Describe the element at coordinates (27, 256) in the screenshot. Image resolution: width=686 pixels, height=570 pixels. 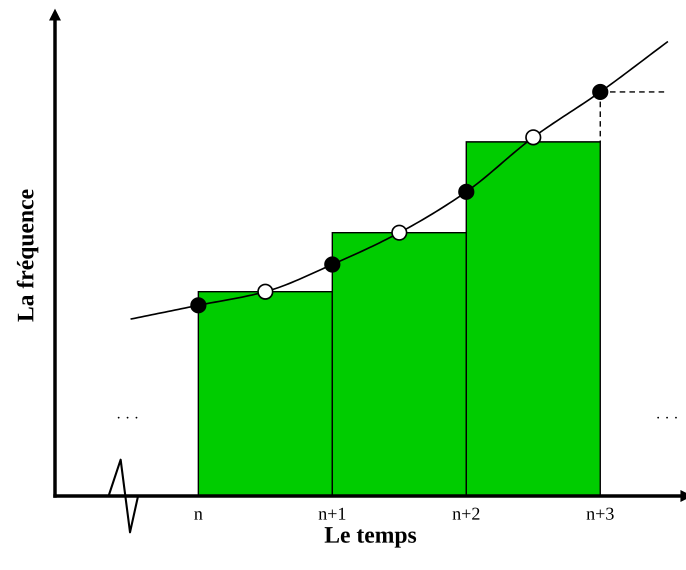
I see `y-axis-title: La fréquence` at that location.